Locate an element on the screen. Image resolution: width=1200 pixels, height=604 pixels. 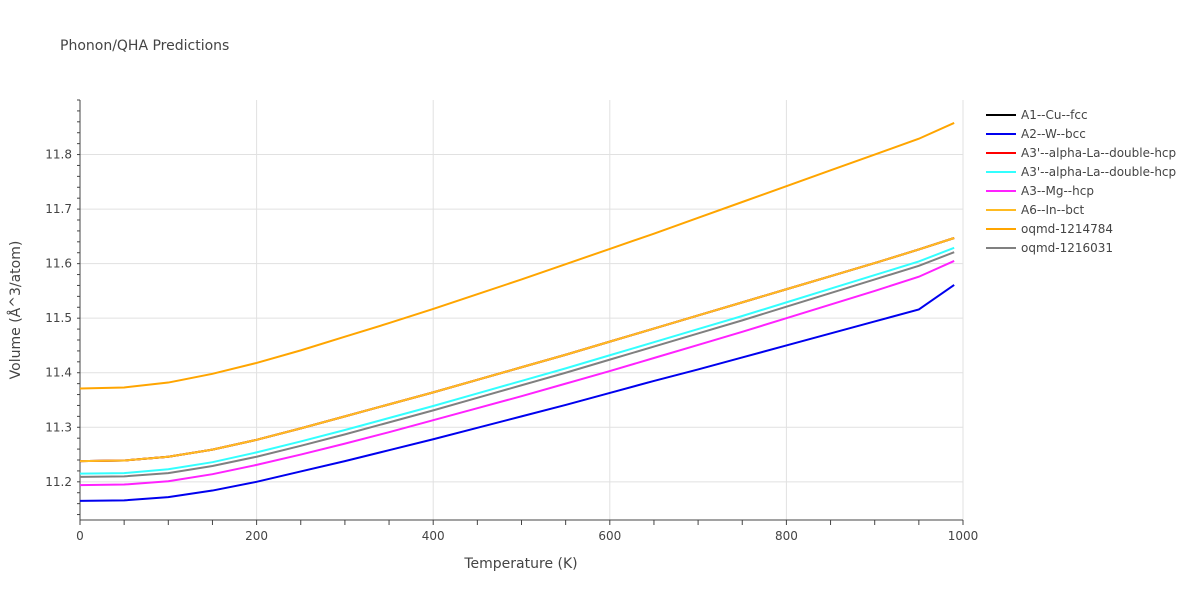
legend-item-label: A2--W--bcc is located at coordinates (1053, 134).